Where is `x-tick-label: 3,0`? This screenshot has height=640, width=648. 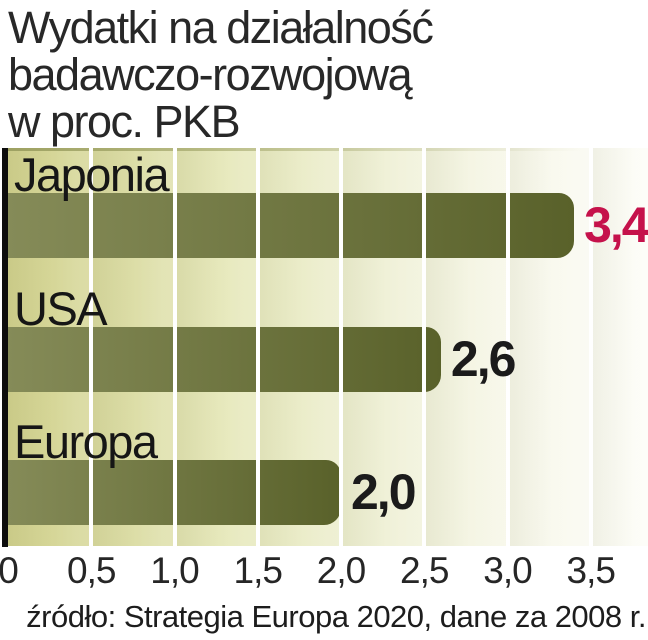
x-tick-label: 3,0 is located at coordinates (507, 570).